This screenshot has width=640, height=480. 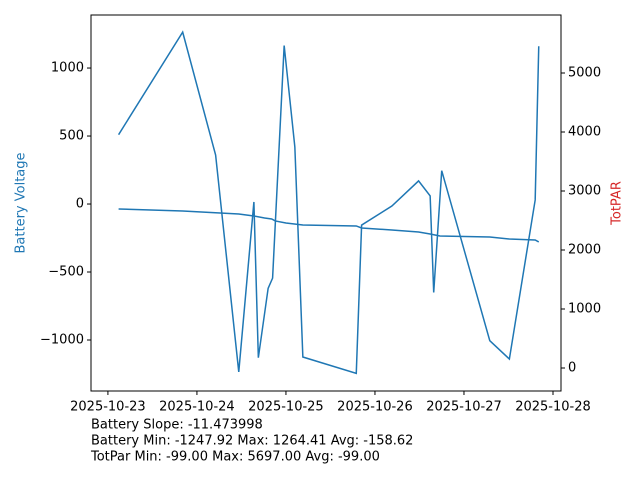 What do you see at coordinates (584, 249) in the screenshot?
I see `y2-tick-label: 2000` at bounding box center [584, 249].